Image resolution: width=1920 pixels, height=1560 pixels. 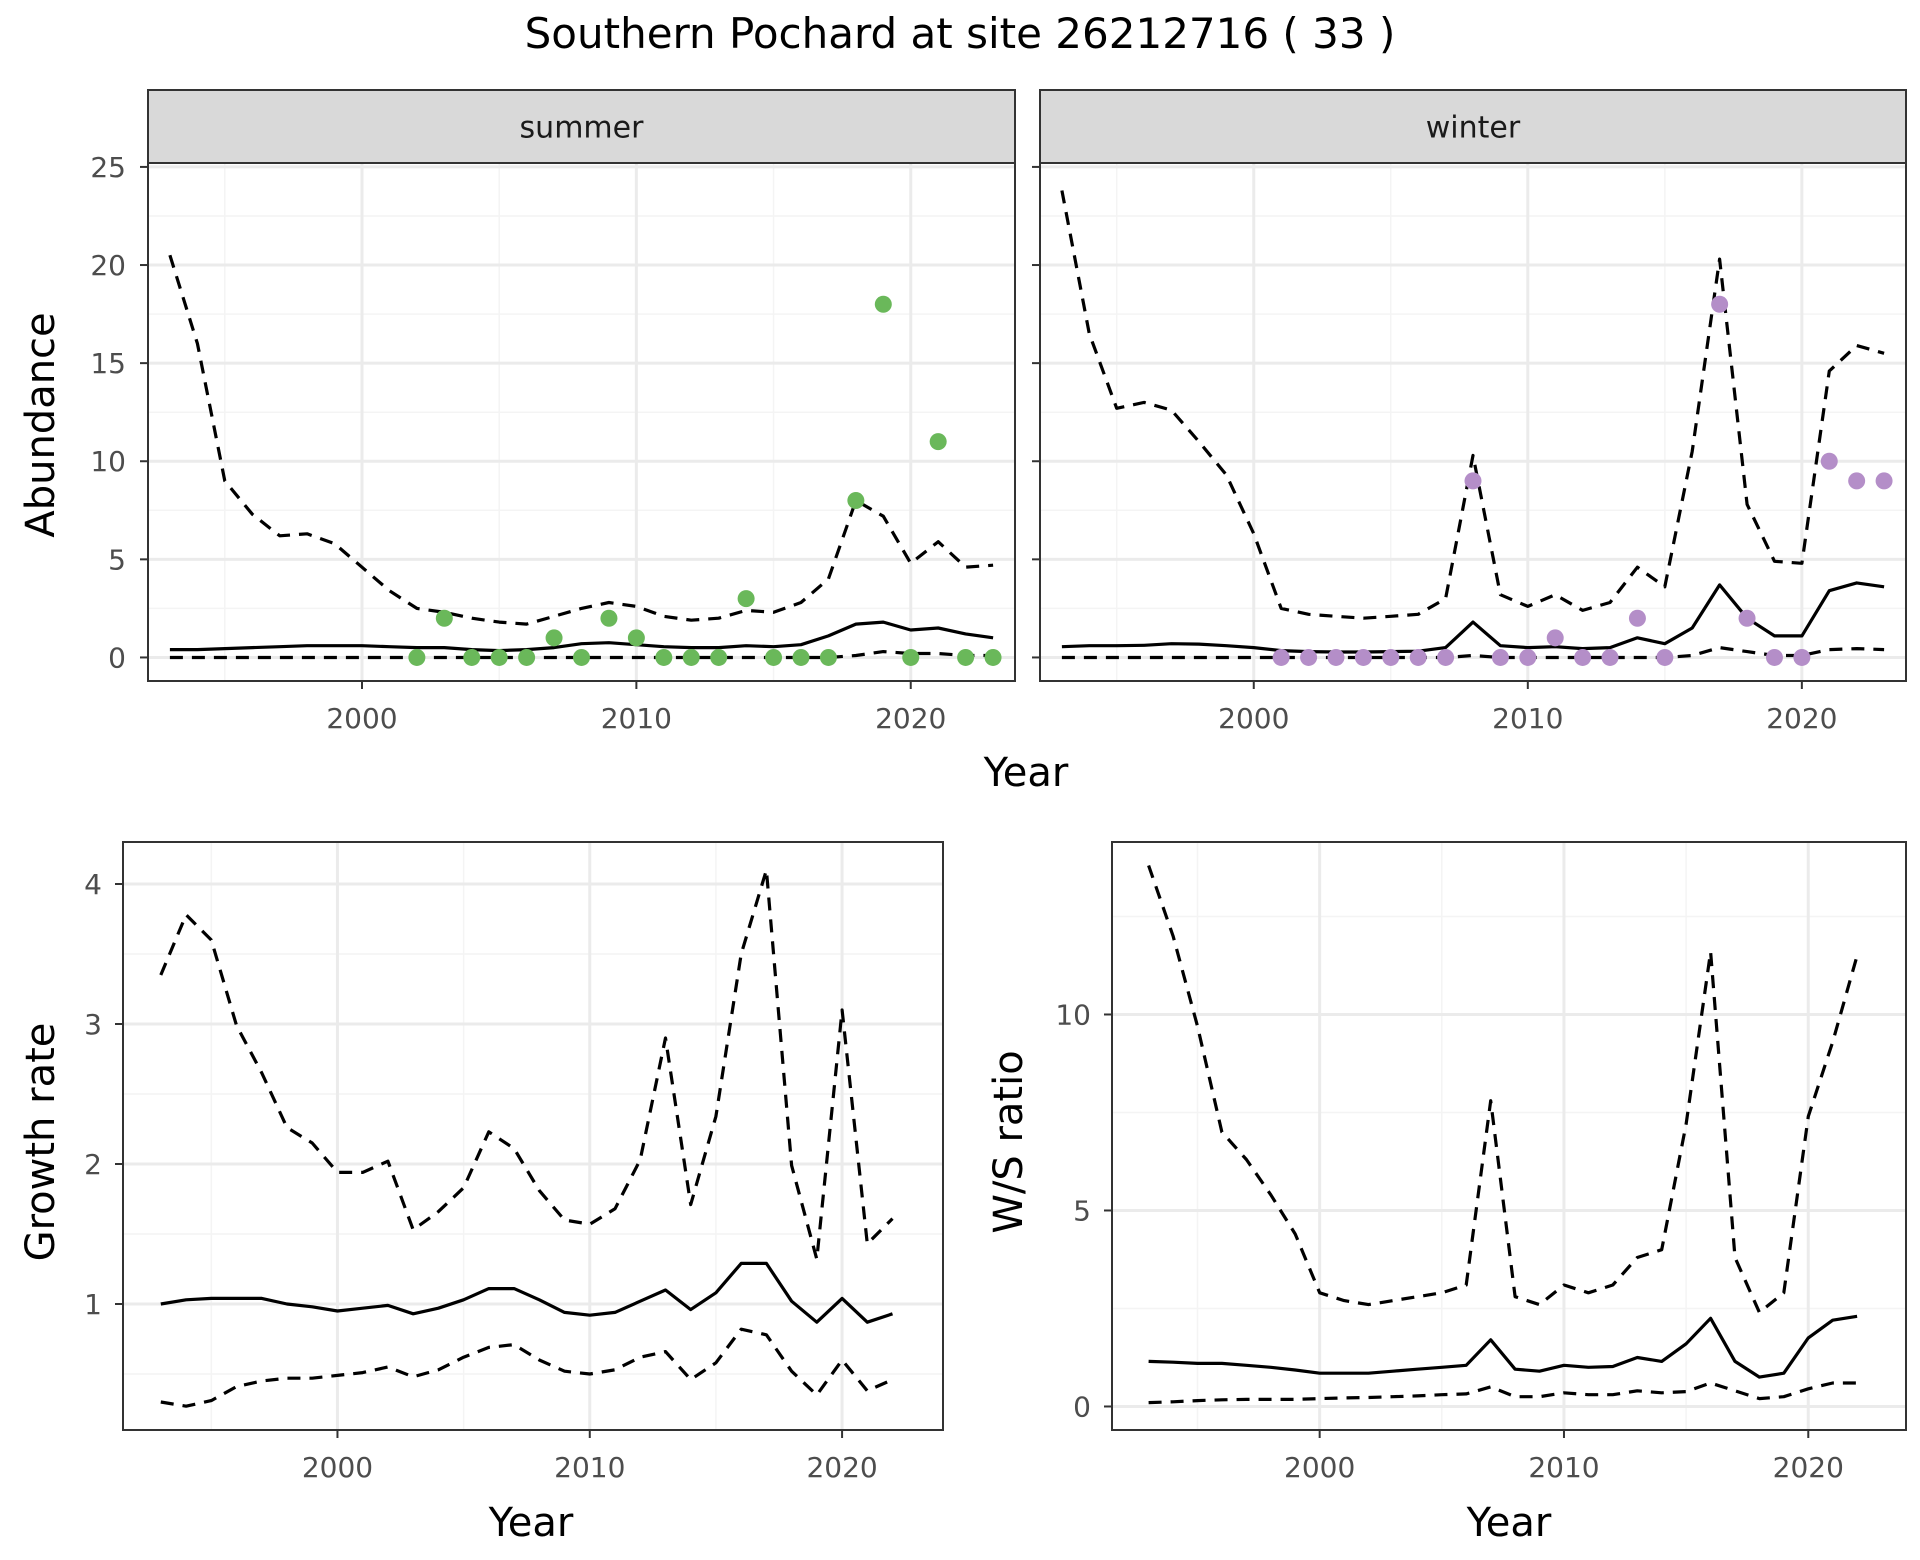 What do you see at coordinates (93, 1164) in the screenshot?
I see `y-tick-label: 2` at bounding box center [93, 1164].